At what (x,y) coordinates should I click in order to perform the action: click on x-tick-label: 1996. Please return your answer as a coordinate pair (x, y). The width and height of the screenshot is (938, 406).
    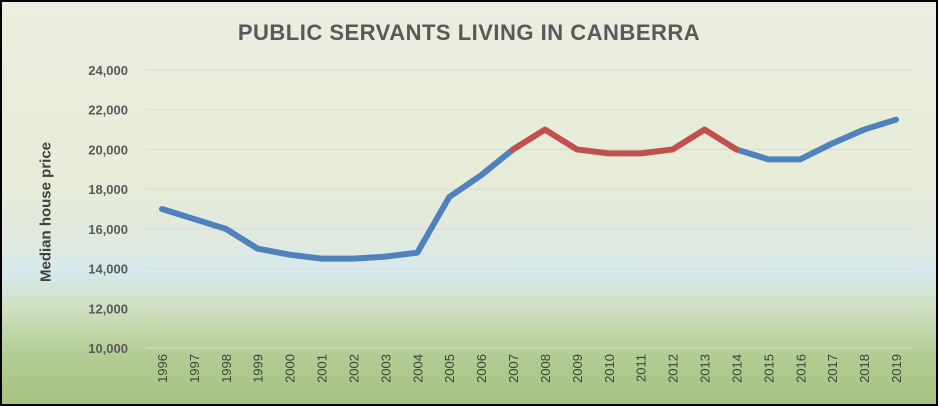
    Looking at the image, I should click on (162, 368).